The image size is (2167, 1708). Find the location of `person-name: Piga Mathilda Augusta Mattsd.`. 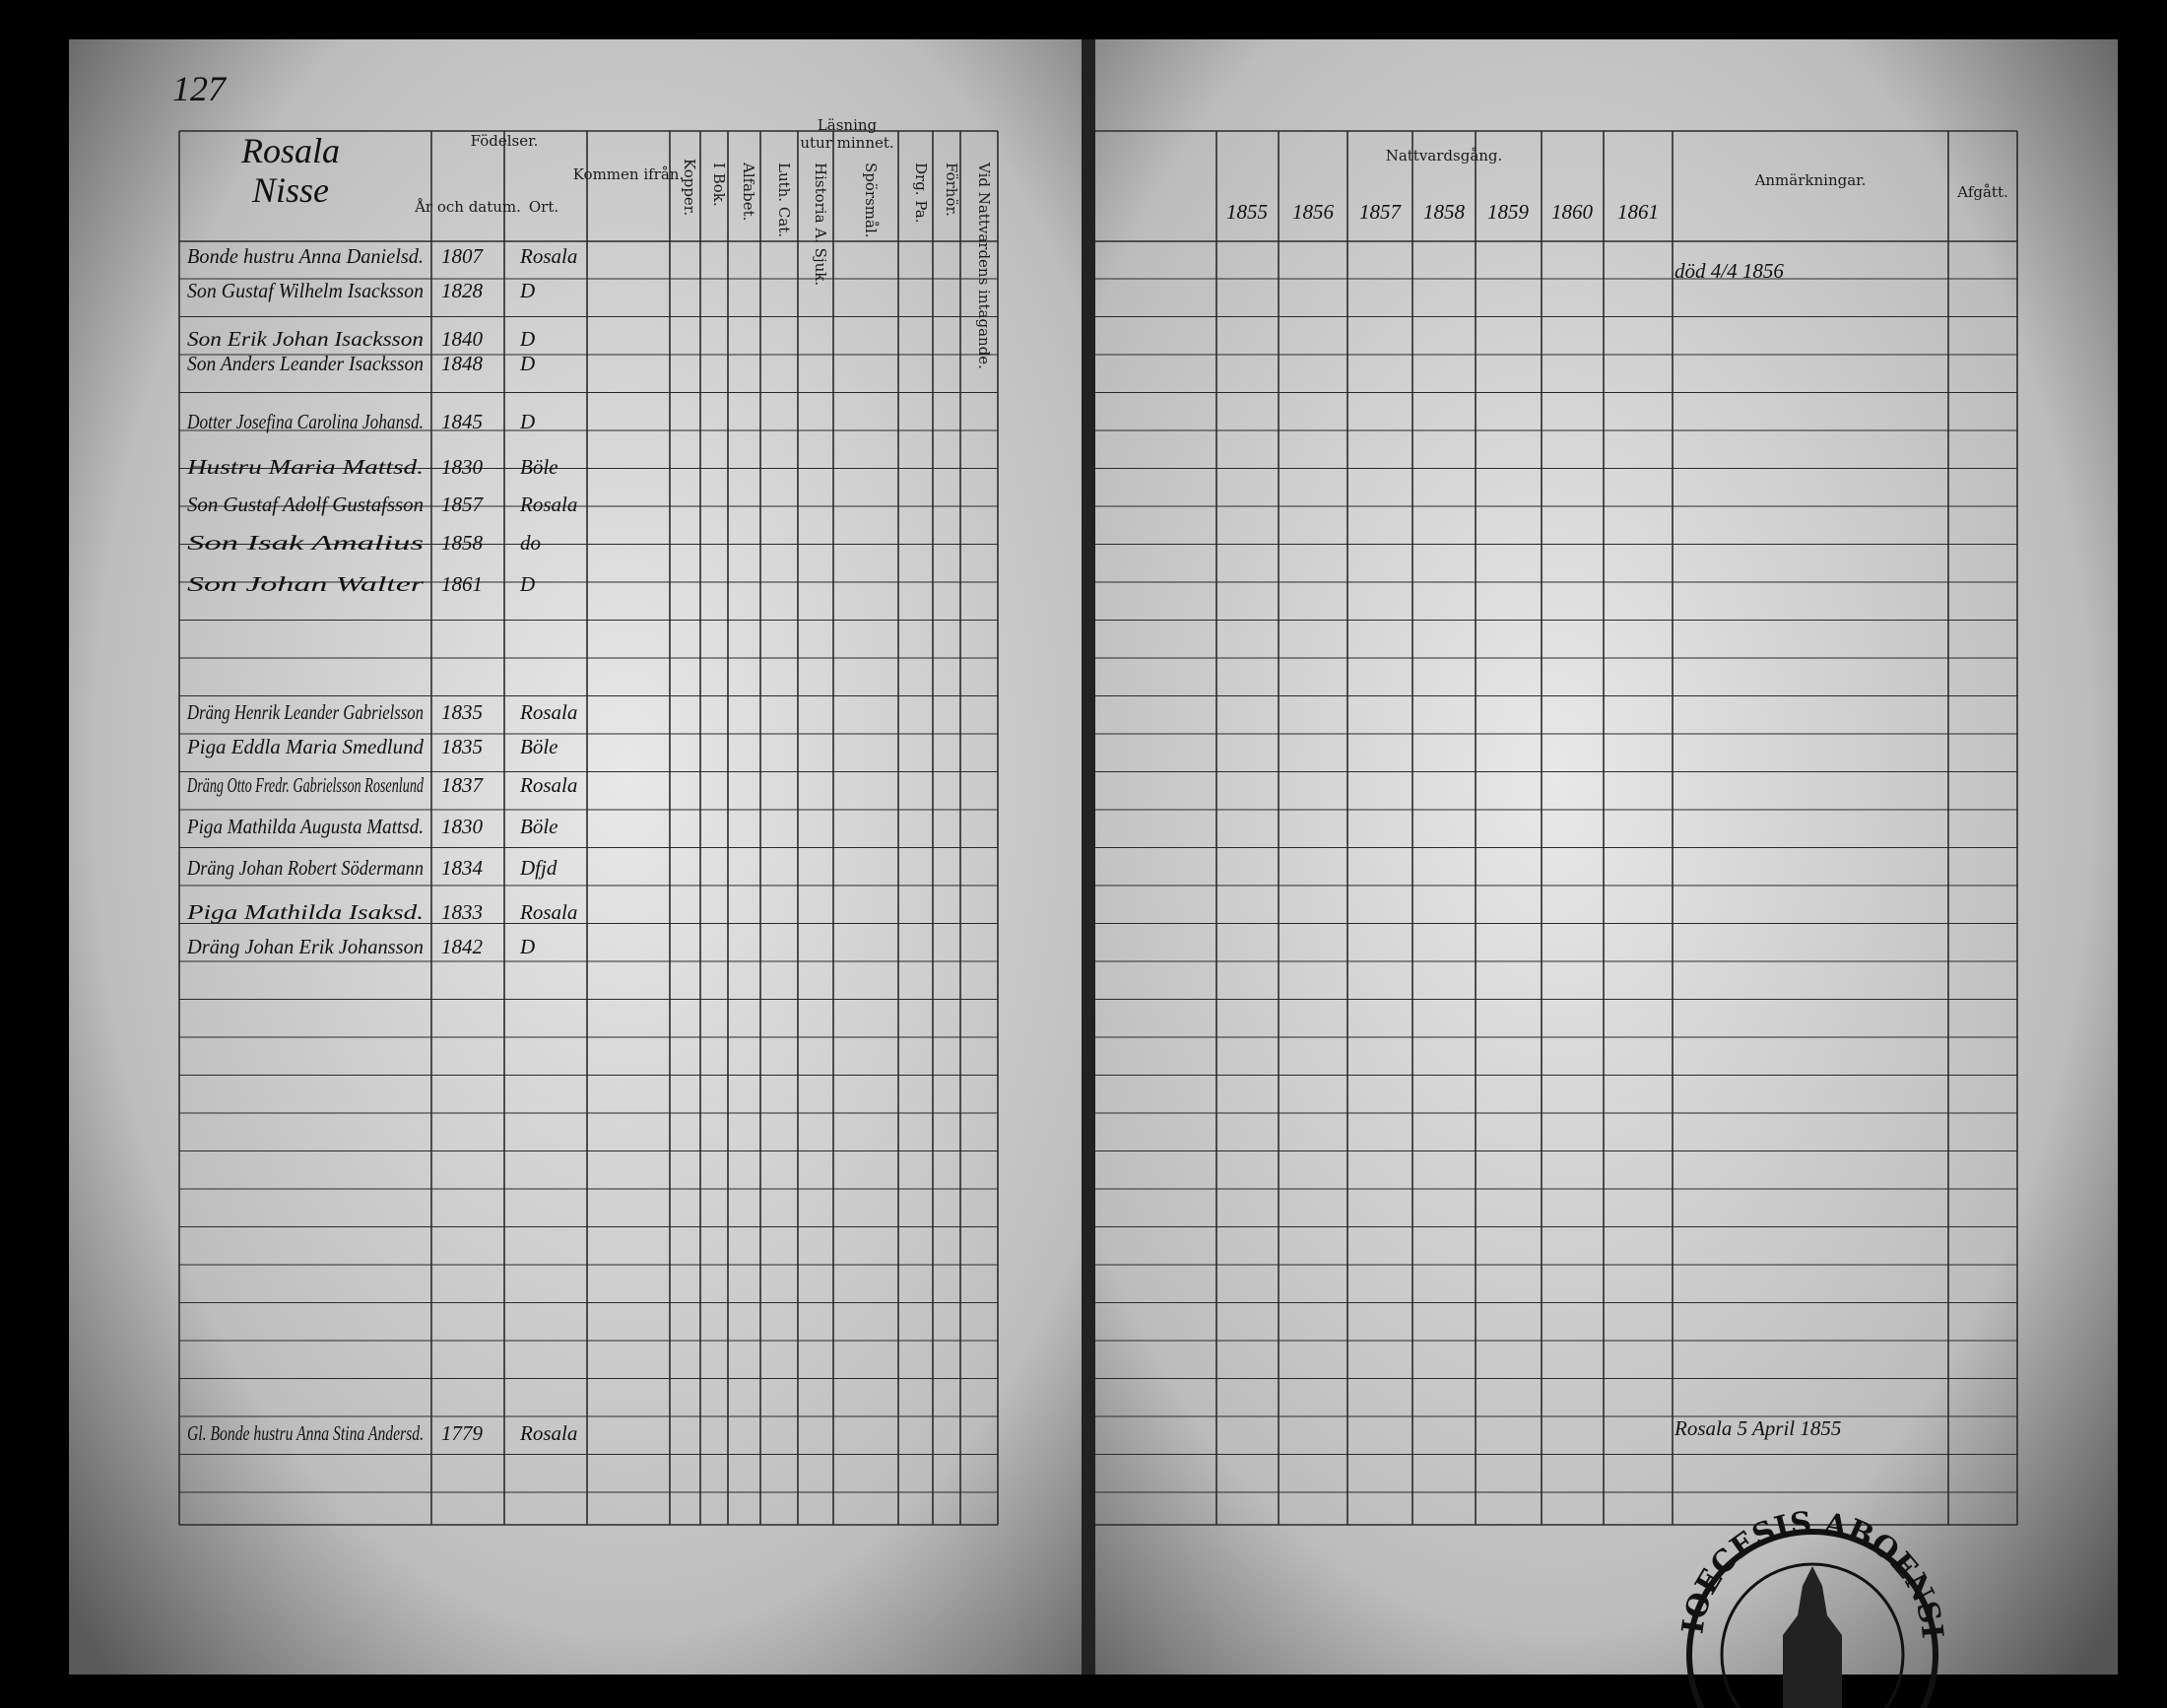

person-name: Piga Mathilda Augusta Mattsd. is located at coordinates (305, 826).